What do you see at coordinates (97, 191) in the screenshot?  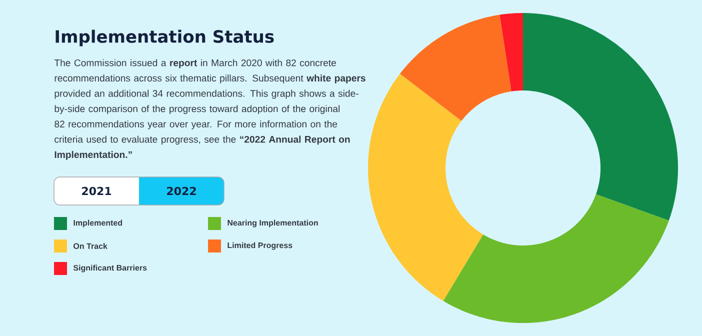 I see `text: 2021` at bounding box center [97, 191].